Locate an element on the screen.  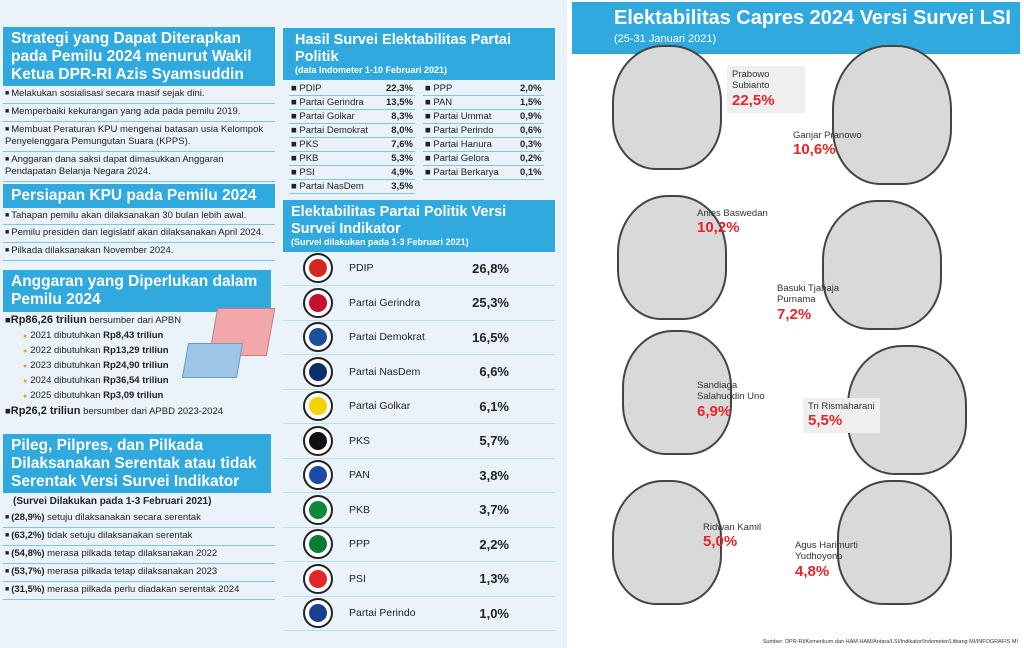
table-row: ■ PPP 2,0% is located at coordinates (483, 88).